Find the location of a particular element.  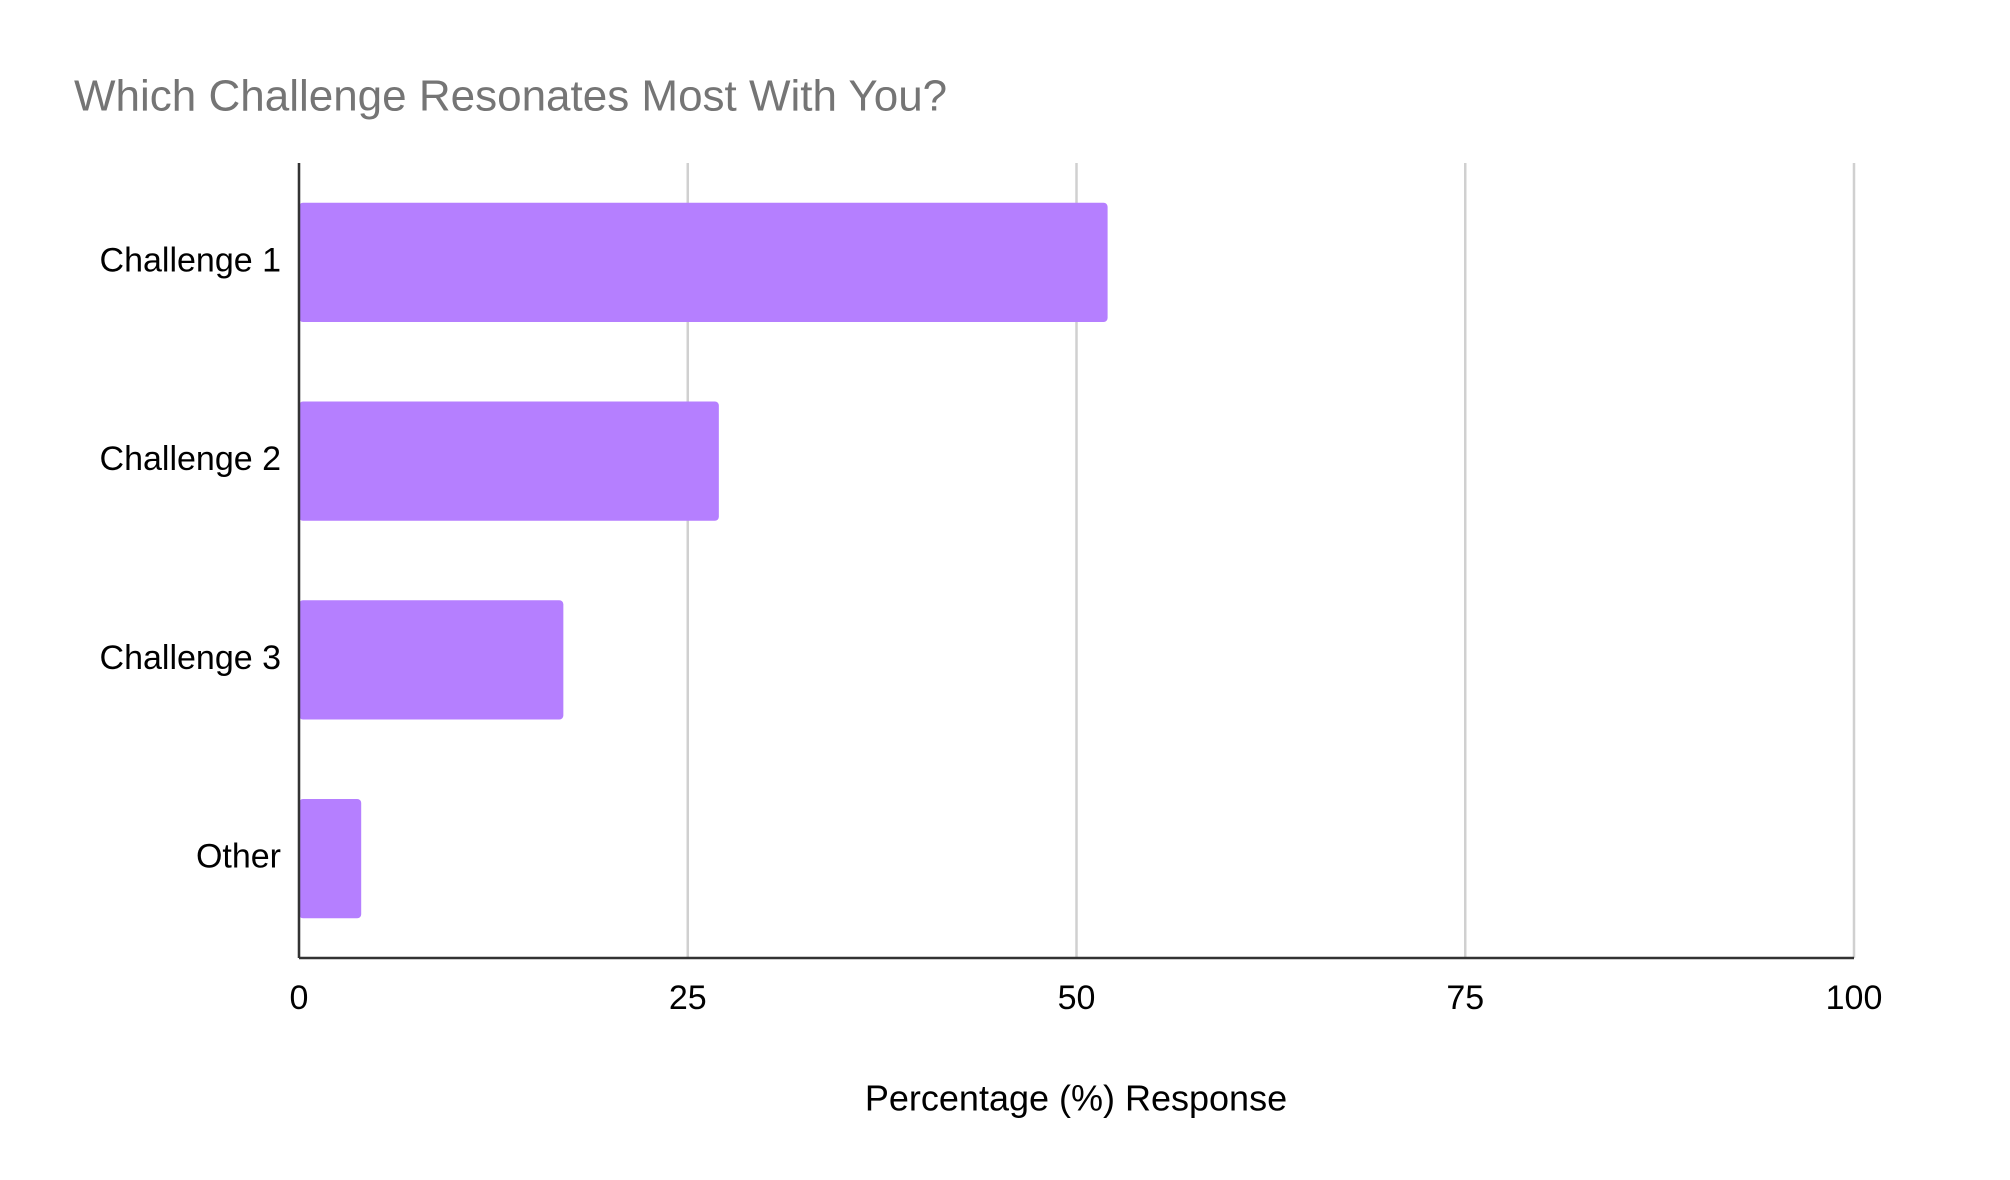

y-tick-label: Challenge 2 is located at coordinates (190, 459).